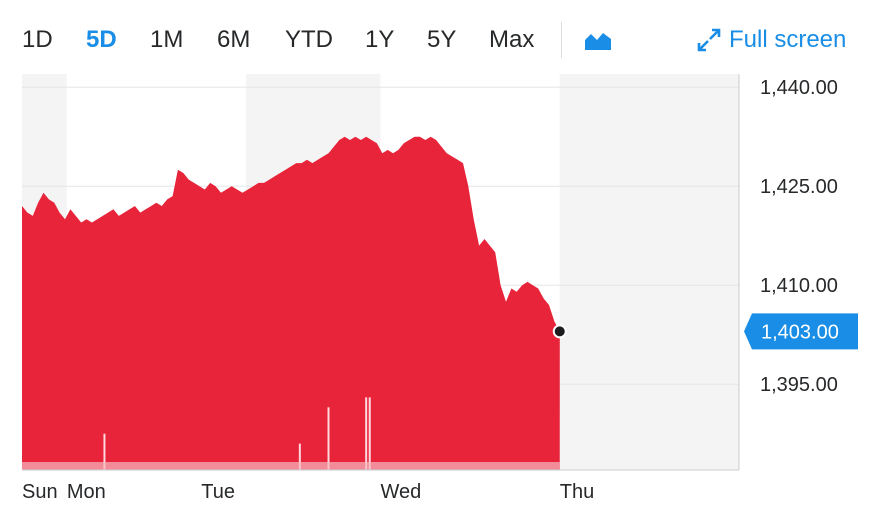 This screenshot has height=522, width=882. Describe the element at coordinates (291, 466) in the screenshot. I see `volume-baseline` at that location.